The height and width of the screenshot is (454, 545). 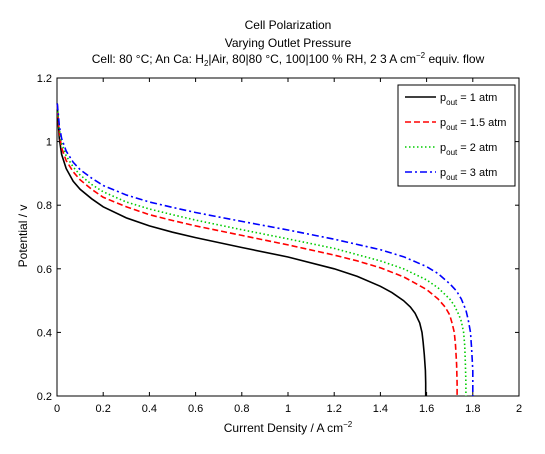 I want to click on x-tick-label: 0.8, so click(x=241, y=409).